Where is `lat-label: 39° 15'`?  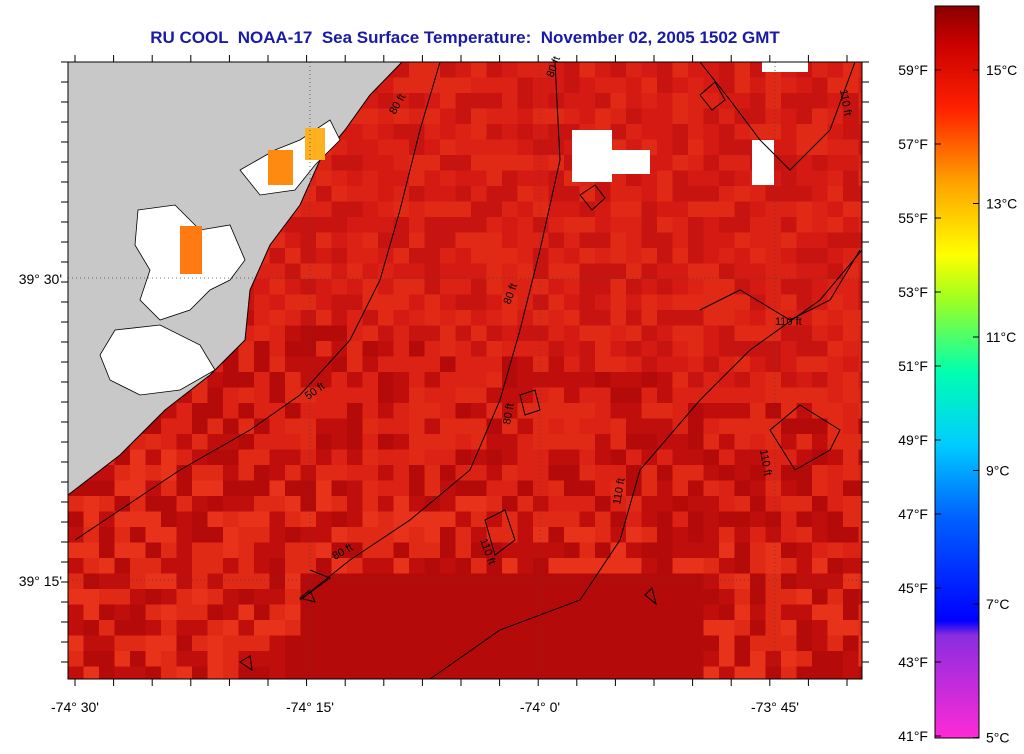
lat-label: 39° 15' is located at coordinates (40, 581).